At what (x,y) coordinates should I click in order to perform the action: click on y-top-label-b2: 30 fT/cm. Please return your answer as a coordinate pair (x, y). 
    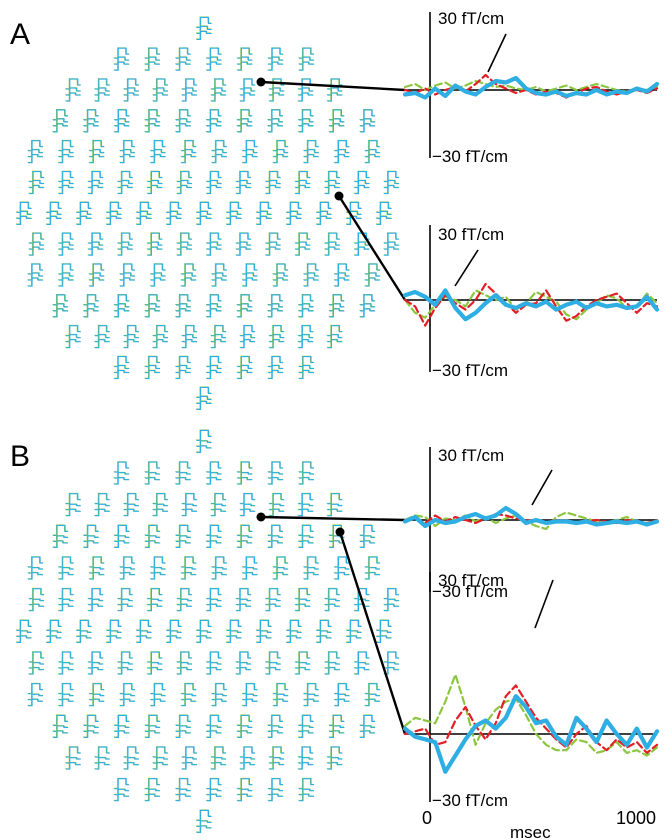
    Looking at the image, I should click on (471, 580).